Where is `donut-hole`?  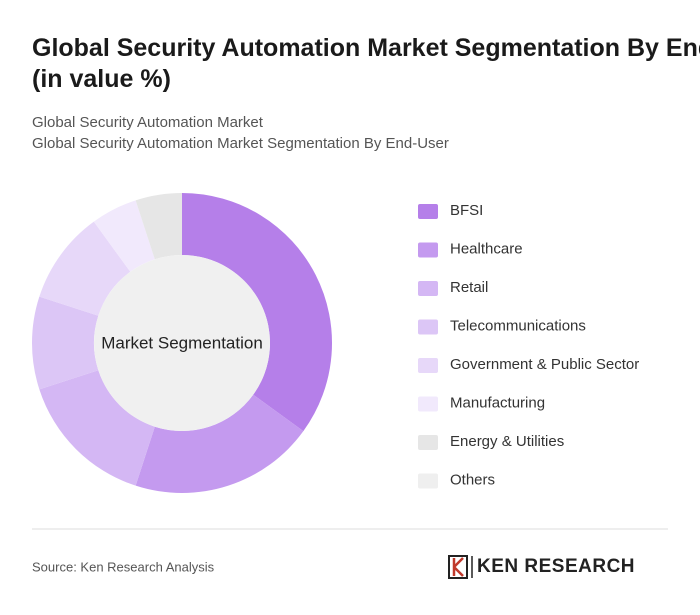
donut-hole is located at coordinates (182, 343).